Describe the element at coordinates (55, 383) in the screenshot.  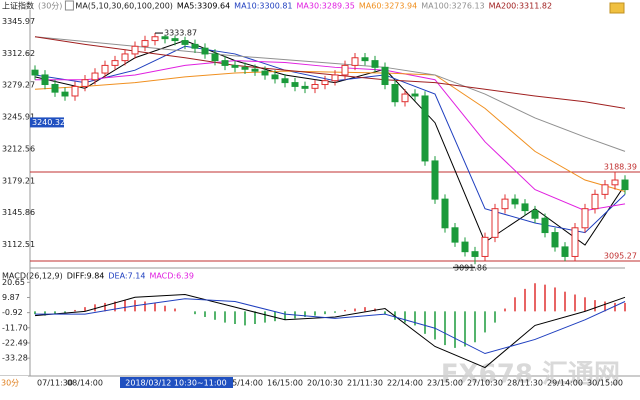
I see `x-tick-label: 07/11:30` at that location.